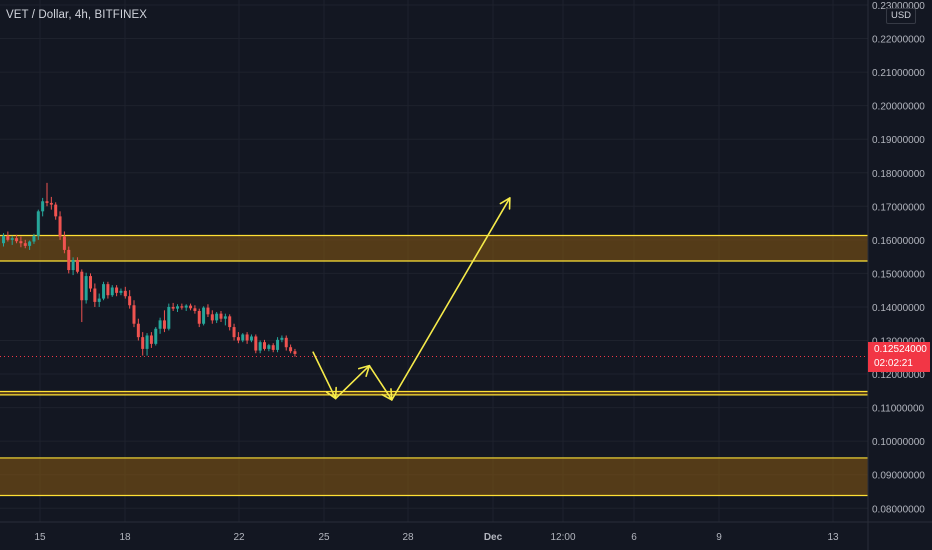 The image size is (932, 550). What do you see at coordinates (901, 16) in the screenshot?
I see `currency-label: USD` at bounding box center [901, 16].